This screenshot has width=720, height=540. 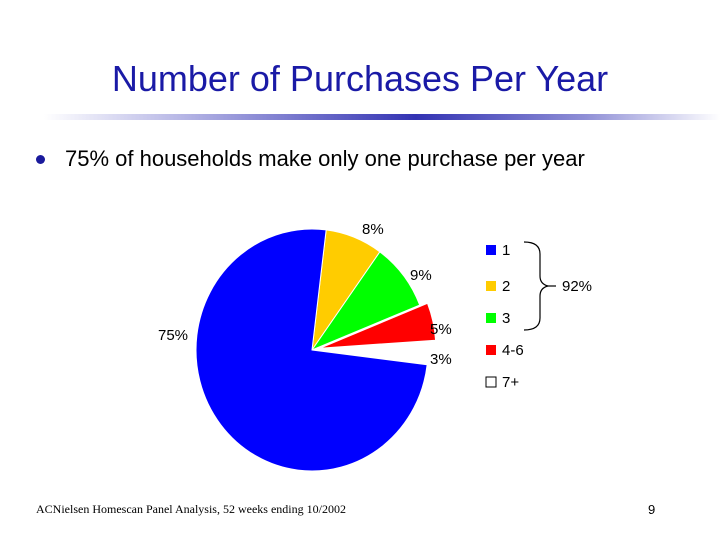 I want to click on legend-label-7-plus: 7+, so click(x=510, y=382).